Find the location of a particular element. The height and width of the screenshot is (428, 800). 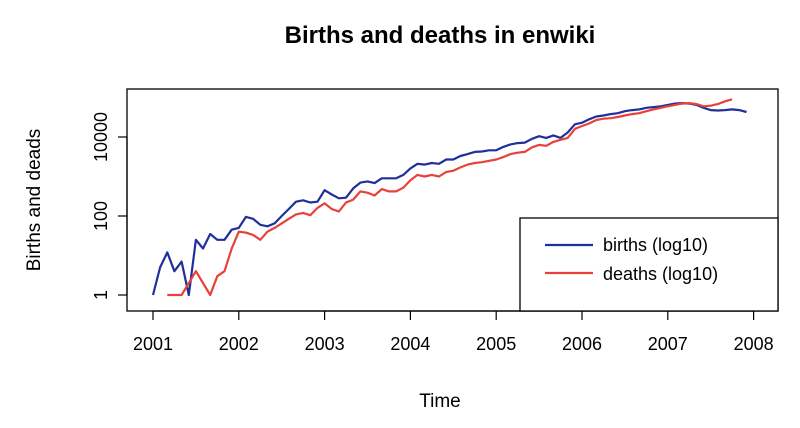

y-tick-label: 100 is located at coordinates (101, 216).